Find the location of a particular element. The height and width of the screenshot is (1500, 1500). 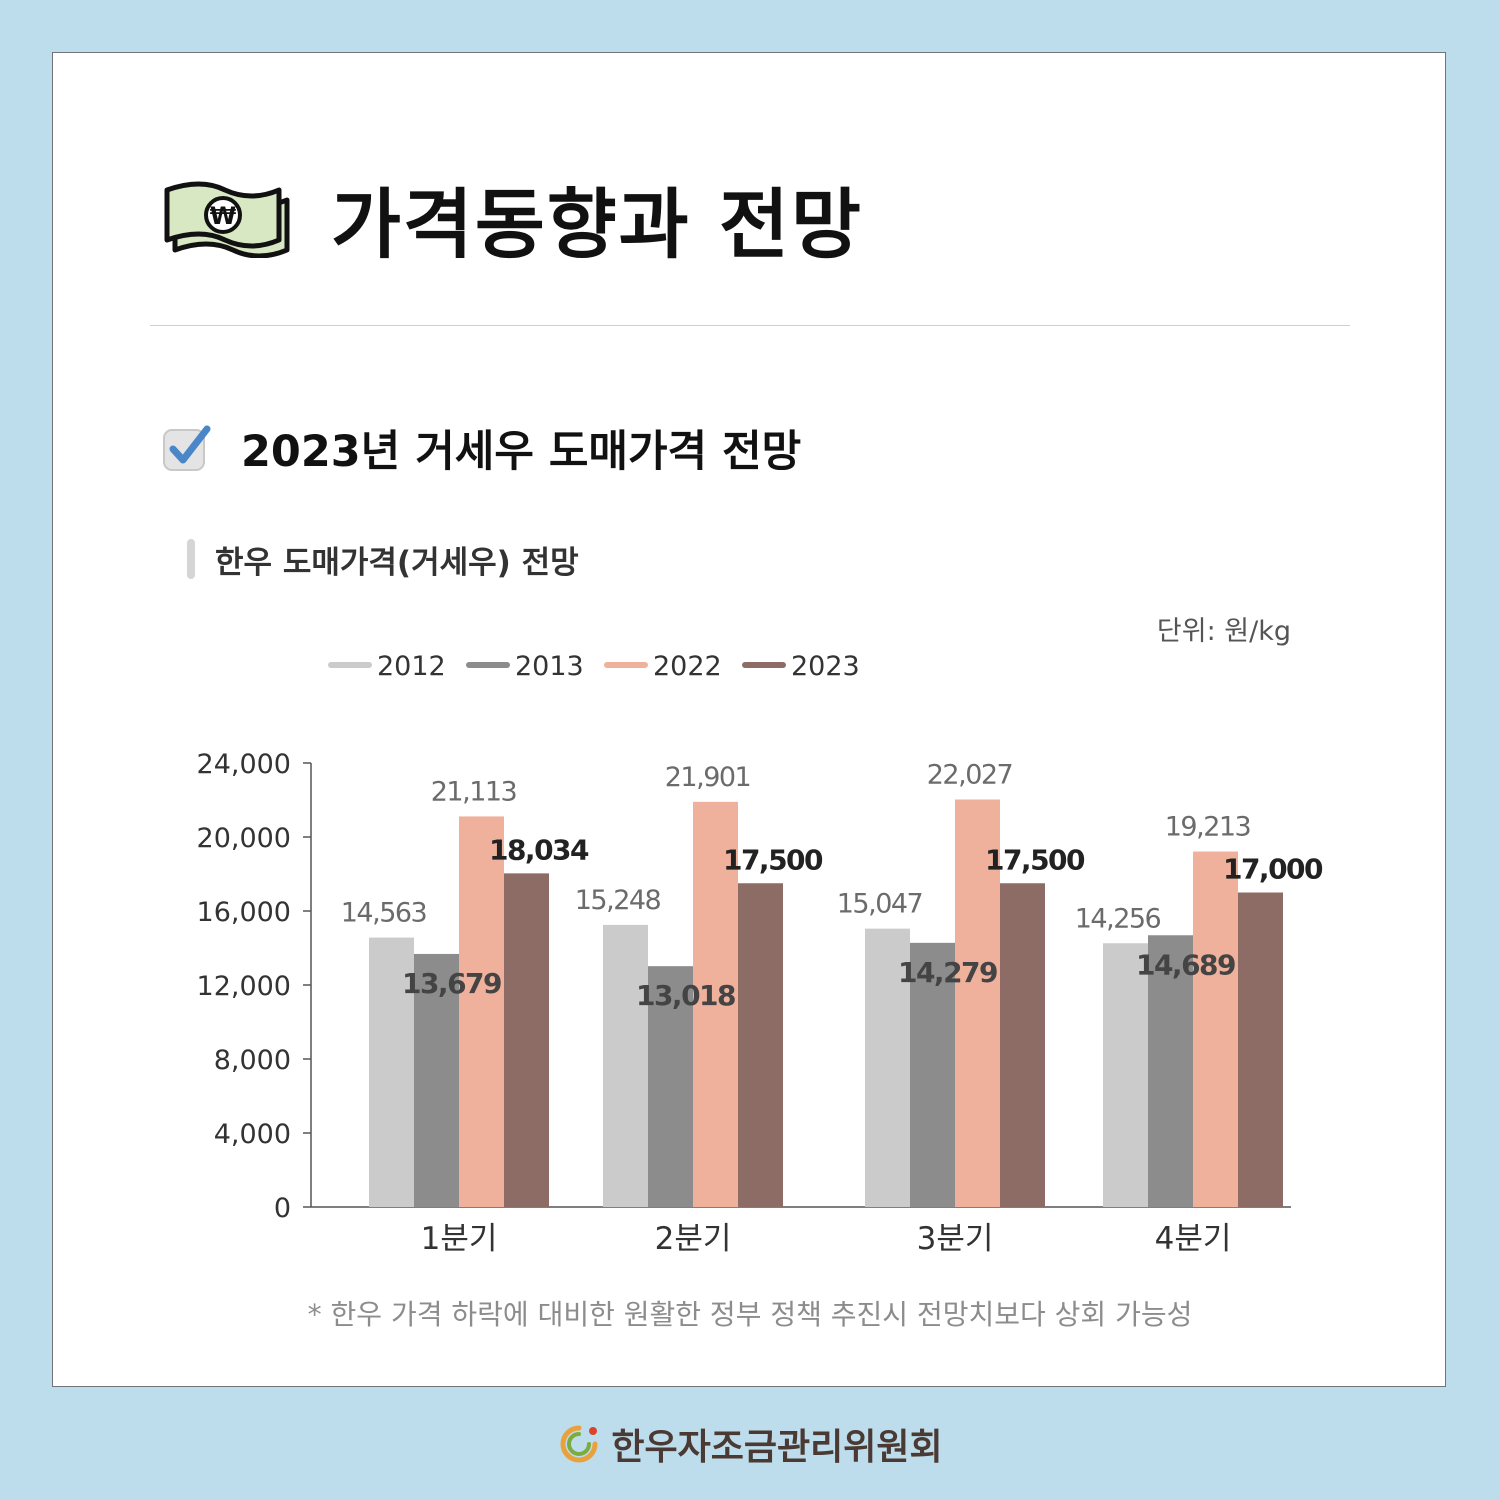

section-title: 2023년 거세우 도매가격 전망 is located at coordinates (521, 452).